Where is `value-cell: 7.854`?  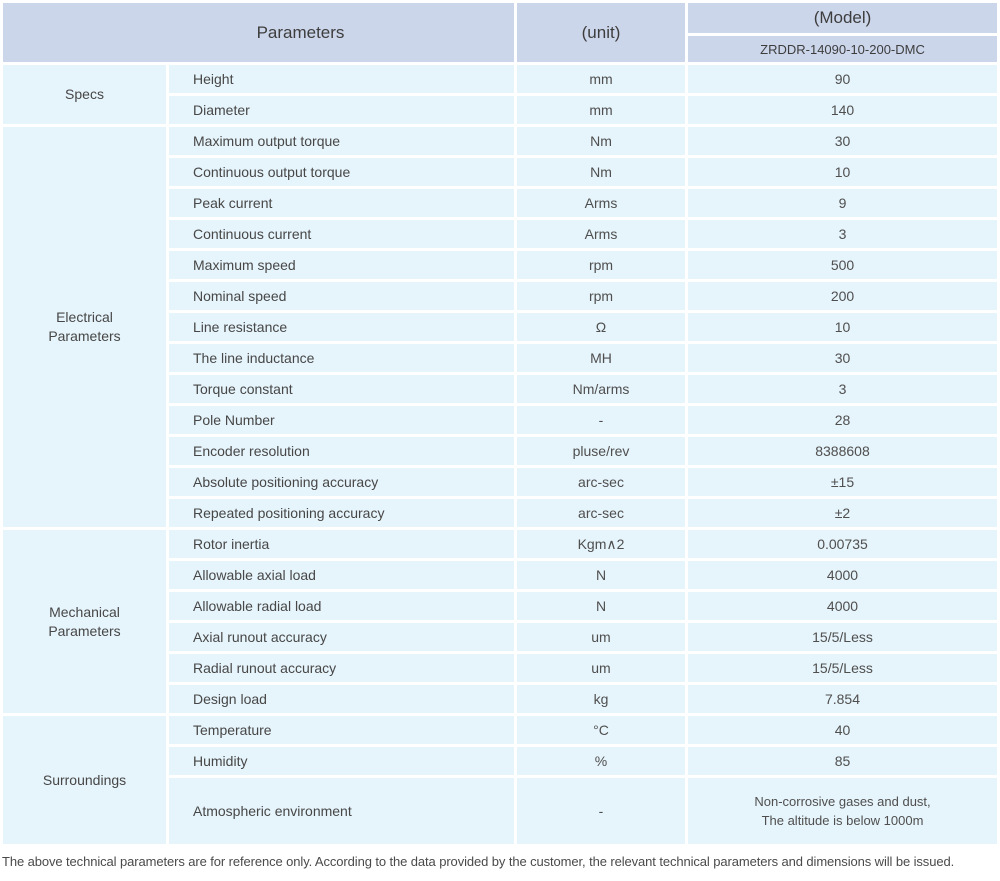
value-cell: 7.854 is located at coordinates (842, 699).